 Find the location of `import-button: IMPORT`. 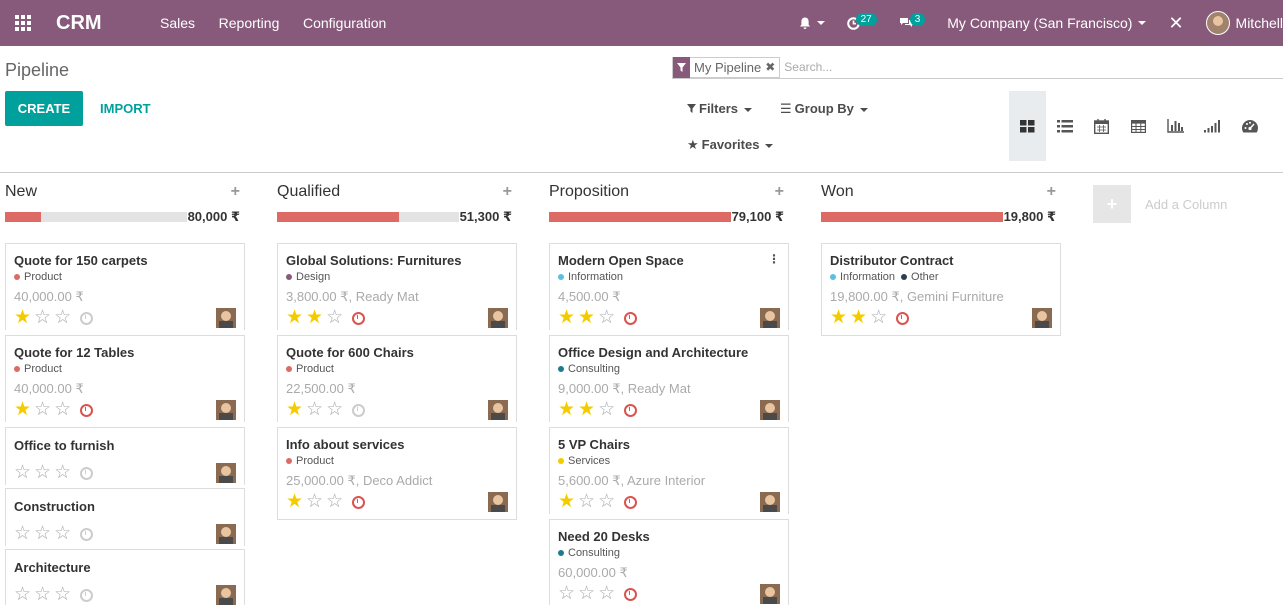

import-button: IMPORT is located at coordinates (125, 108).